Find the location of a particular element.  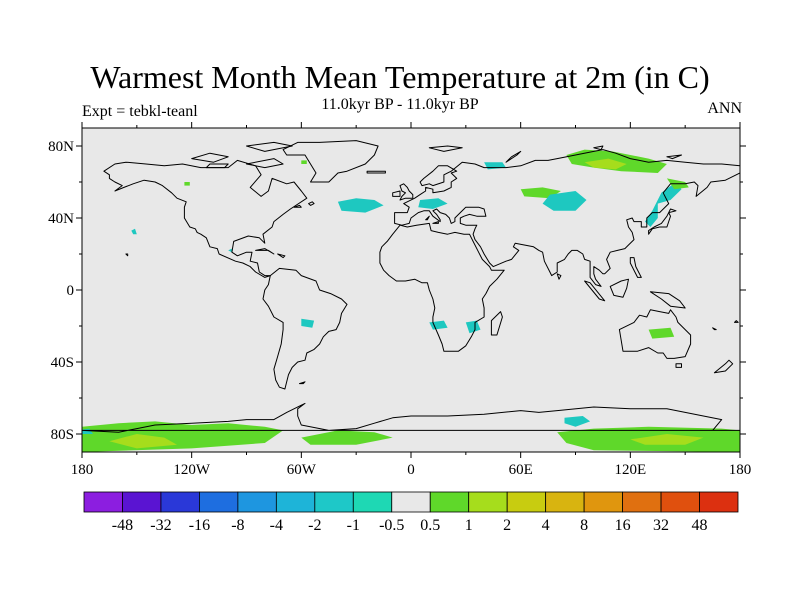

colorbar-label: 16 is located at coordinates (623, 525).